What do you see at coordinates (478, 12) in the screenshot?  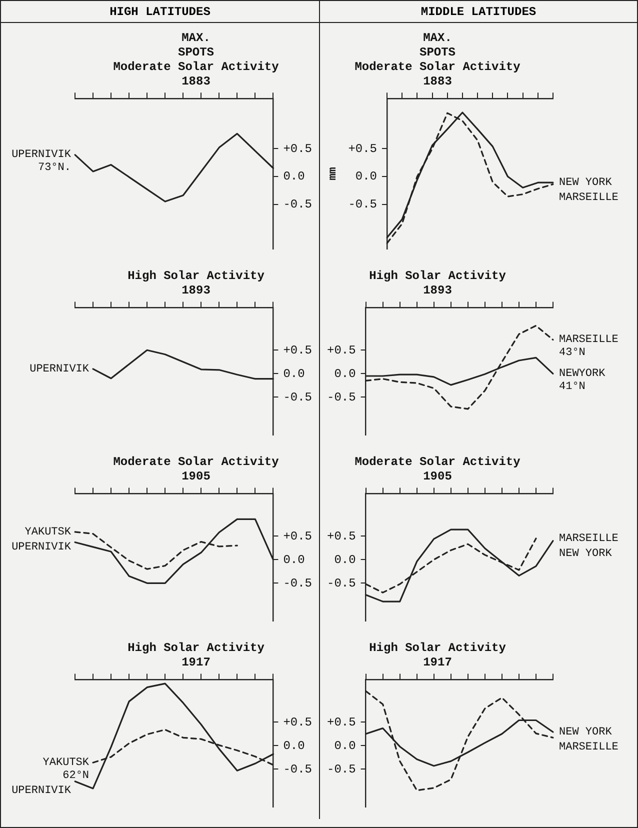 I see `text: MIDDLE LATITUDES` at bounding box center [478, 12].